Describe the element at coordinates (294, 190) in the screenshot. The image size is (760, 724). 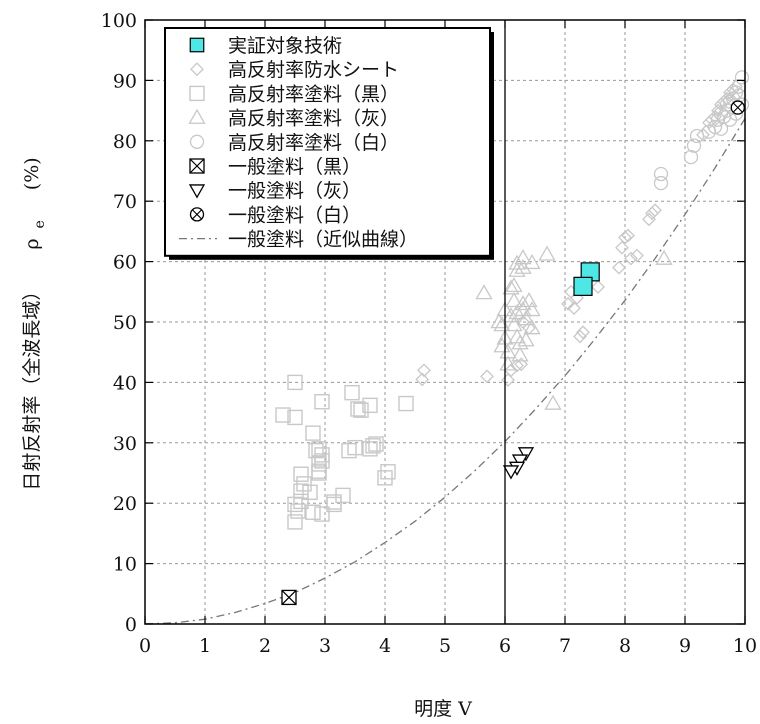
I see `legend-label: 一般塗料（灰）` at that location.